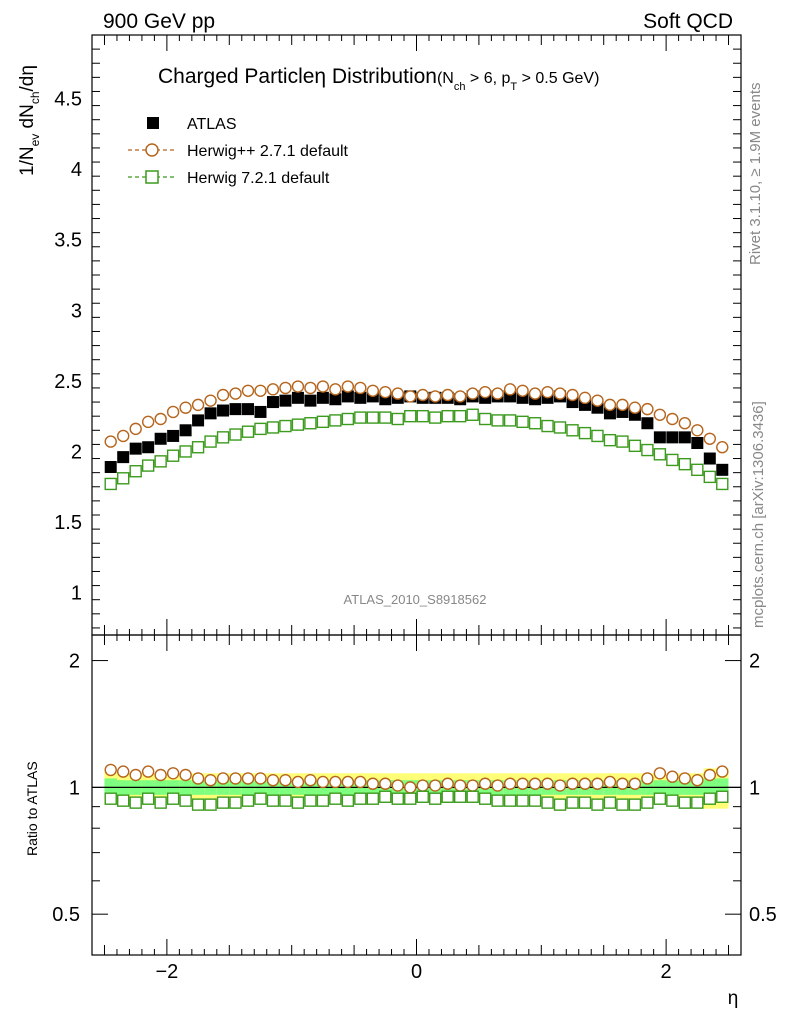 Image resolution: width=786 pixels, height=1024 pixels. Describe the element at coordinates (212, 124) in the screenshot. I see `legend-atlas-label: ATLAS` at that location.